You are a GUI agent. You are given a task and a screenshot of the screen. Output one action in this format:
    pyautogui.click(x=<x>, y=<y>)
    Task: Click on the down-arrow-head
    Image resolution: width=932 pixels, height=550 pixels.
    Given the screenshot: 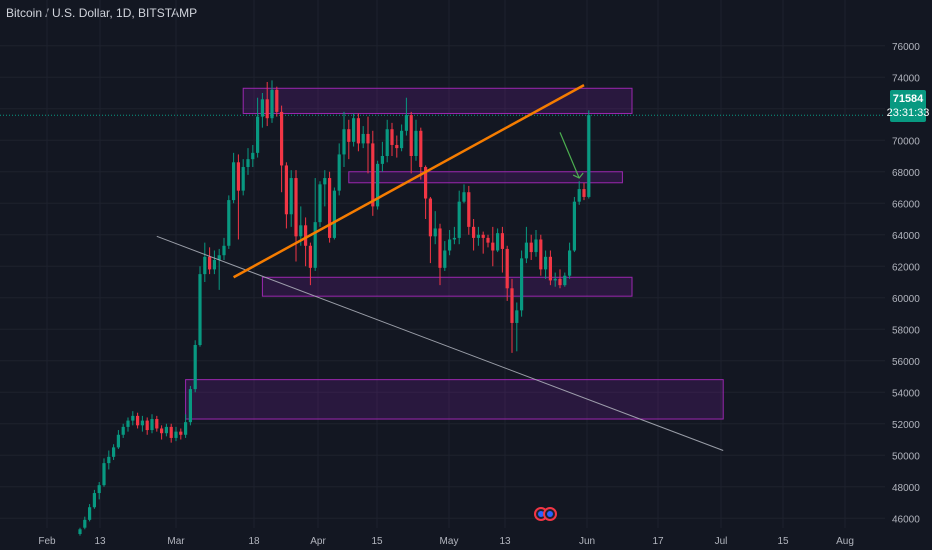 What is the action you would take?
    pyautogui.click(x=578, y=175)
    